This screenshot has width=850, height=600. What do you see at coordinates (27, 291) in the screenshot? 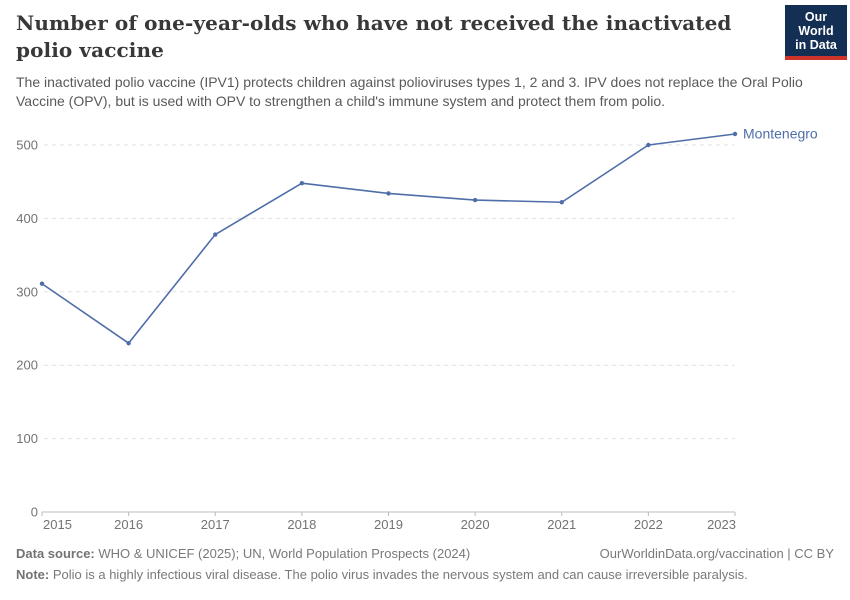
I see `y-tick-label: 300` at bounding box center [27, 291].